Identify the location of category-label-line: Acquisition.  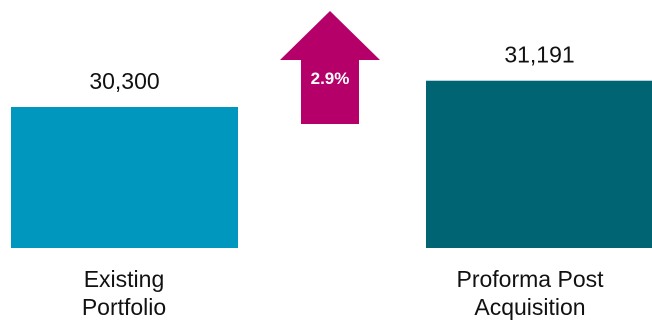
(530, 307).